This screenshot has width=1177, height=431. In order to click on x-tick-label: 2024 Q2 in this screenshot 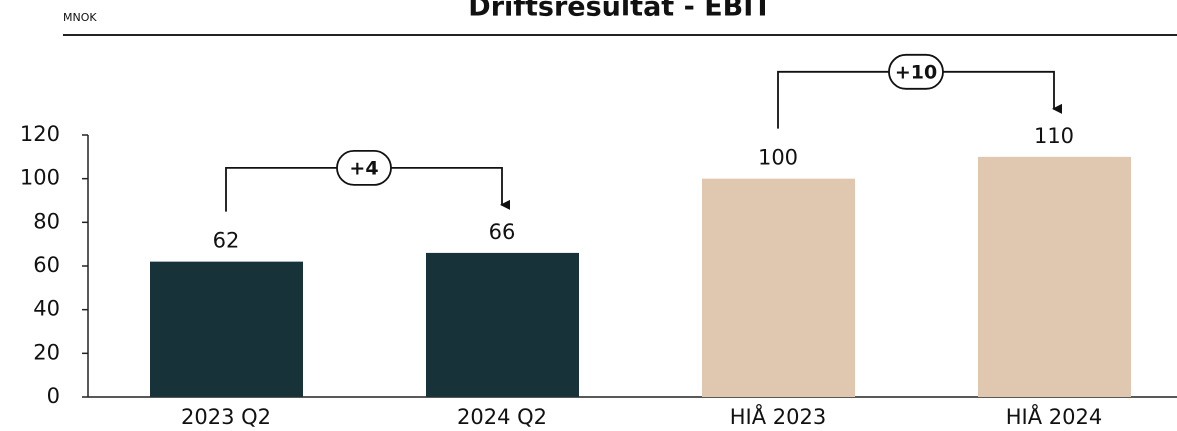, I will do `click(502, 417)`.